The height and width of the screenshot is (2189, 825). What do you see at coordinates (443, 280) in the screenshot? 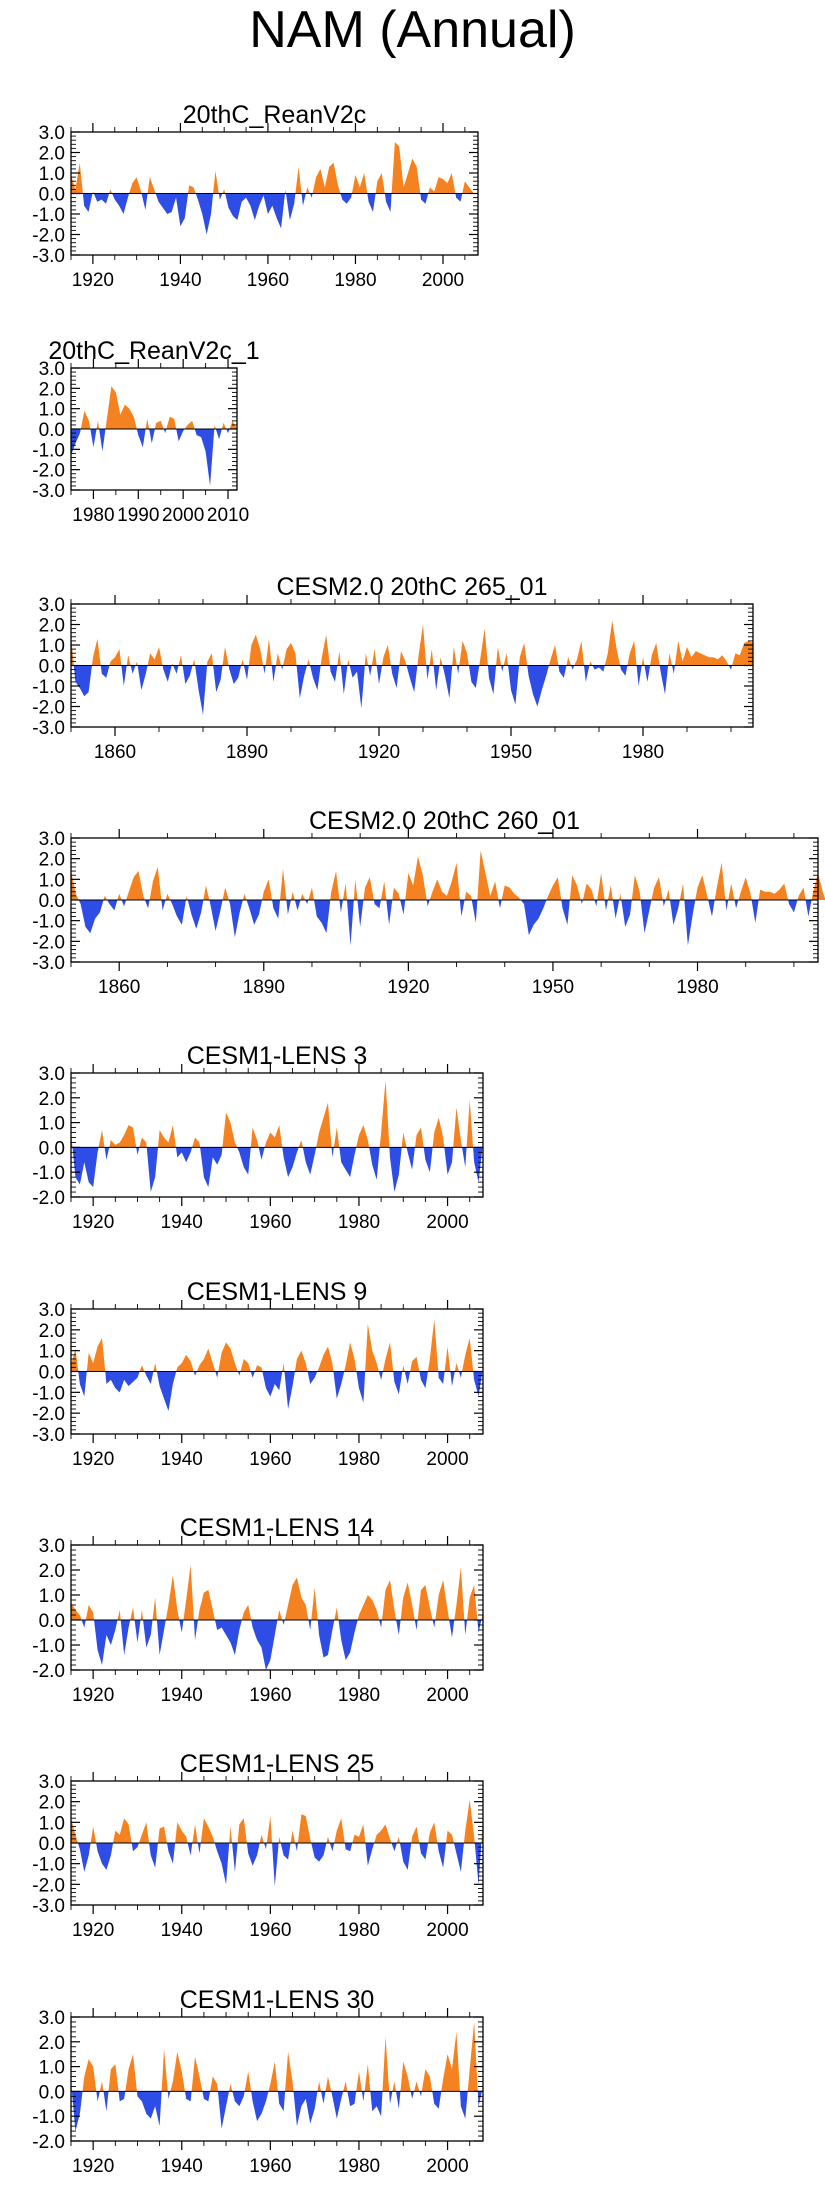
I see `x-tick-label: 2000` at bounding box center [443, 280].